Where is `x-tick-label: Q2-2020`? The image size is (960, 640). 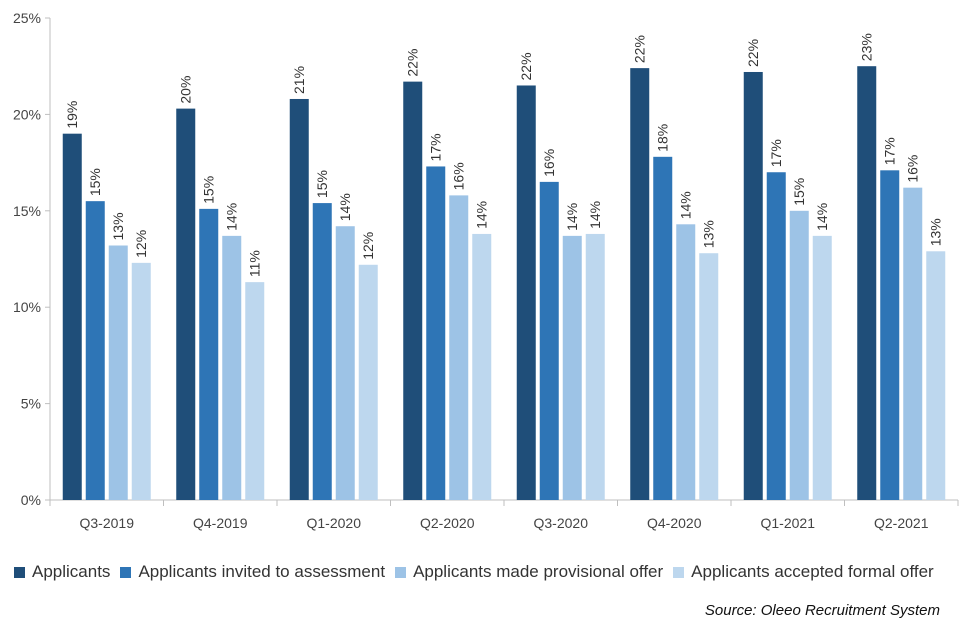
x-tick-label: Q2-2020 is located at coordinates (447, 523).